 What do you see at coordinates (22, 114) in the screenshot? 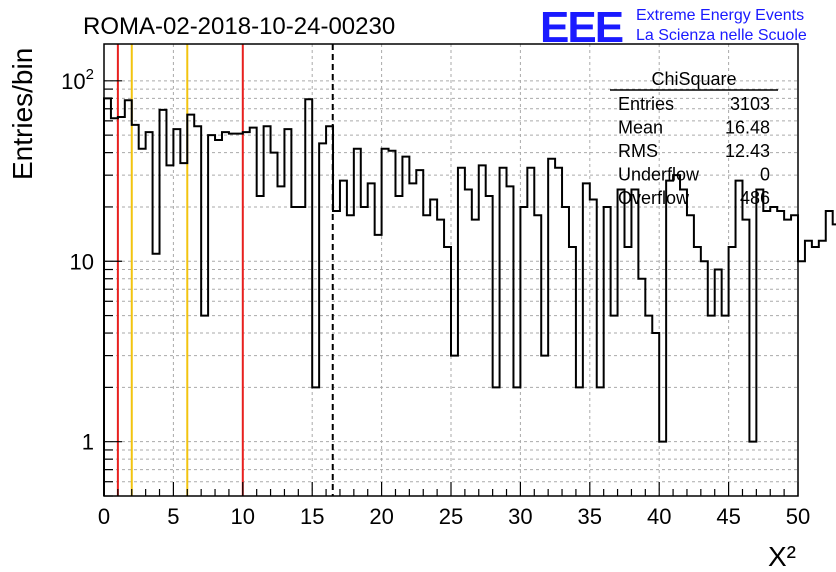
I see `y-axis-label: Entries/bin` at bounding box center [22, 114].